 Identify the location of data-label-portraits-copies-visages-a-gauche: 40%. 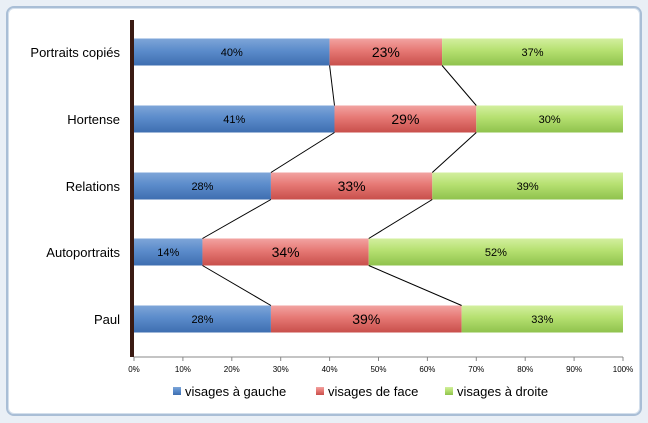
(232, 53).